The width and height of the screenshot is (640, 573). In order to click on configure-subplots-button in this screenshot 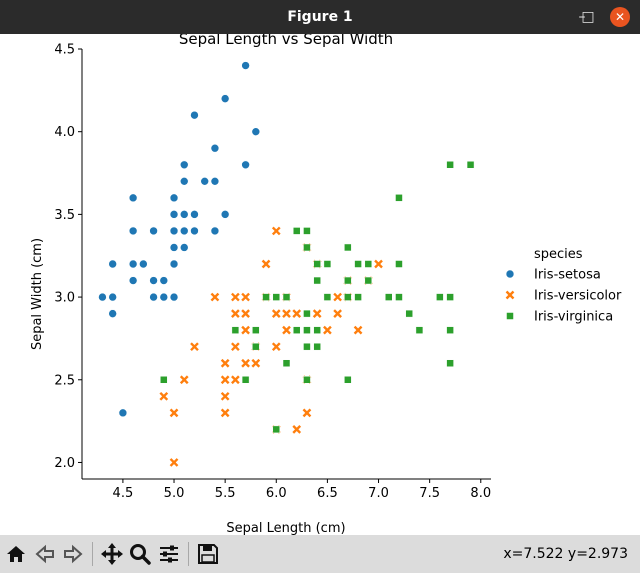, I will do `click(169, 554)`.